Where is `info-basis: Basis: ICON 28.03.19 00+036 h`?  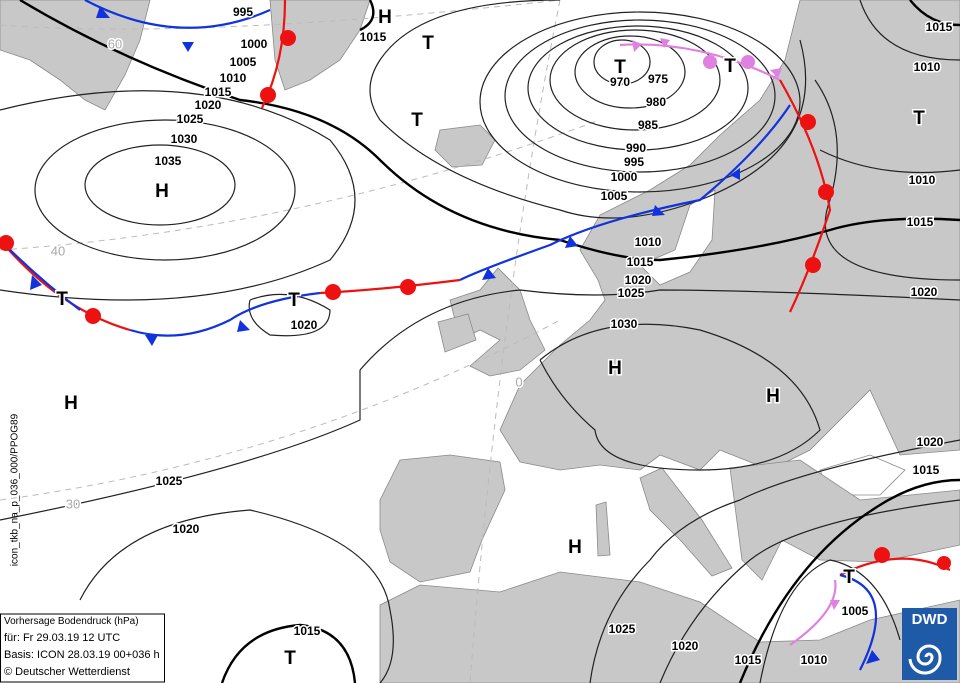
info-basis: Basis: ICON 28.03.19 00+036 h is located at coordinates (82, 655).